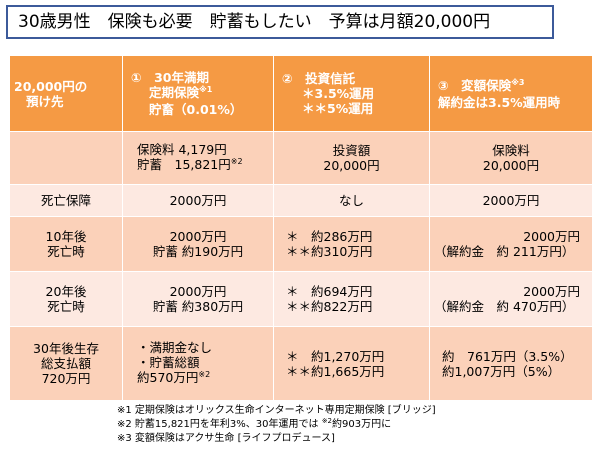 The image size is (600, 454). I want to click on allocation-variable-line2: 20,000円, so click(511, 165).